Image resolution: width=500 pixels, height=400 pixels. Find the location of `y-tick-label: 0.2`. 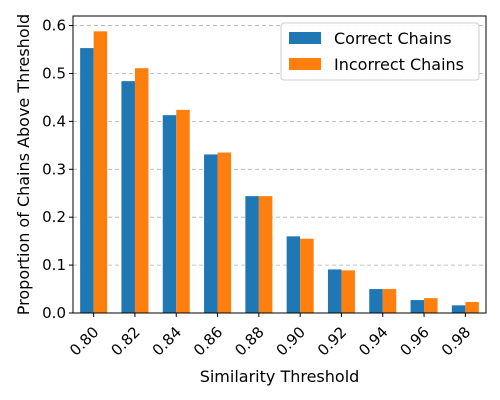

y-tick-label: 0.2 is located at coordinates (54, 217).